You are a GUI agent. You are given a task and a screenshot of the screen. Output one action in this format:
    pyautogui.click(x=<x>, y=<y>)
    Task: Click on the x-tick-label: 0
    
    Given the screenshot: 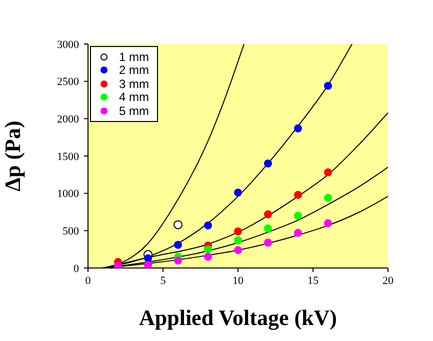 What is the action you would take?
    pyautogui.click(x=88, y=280)
    